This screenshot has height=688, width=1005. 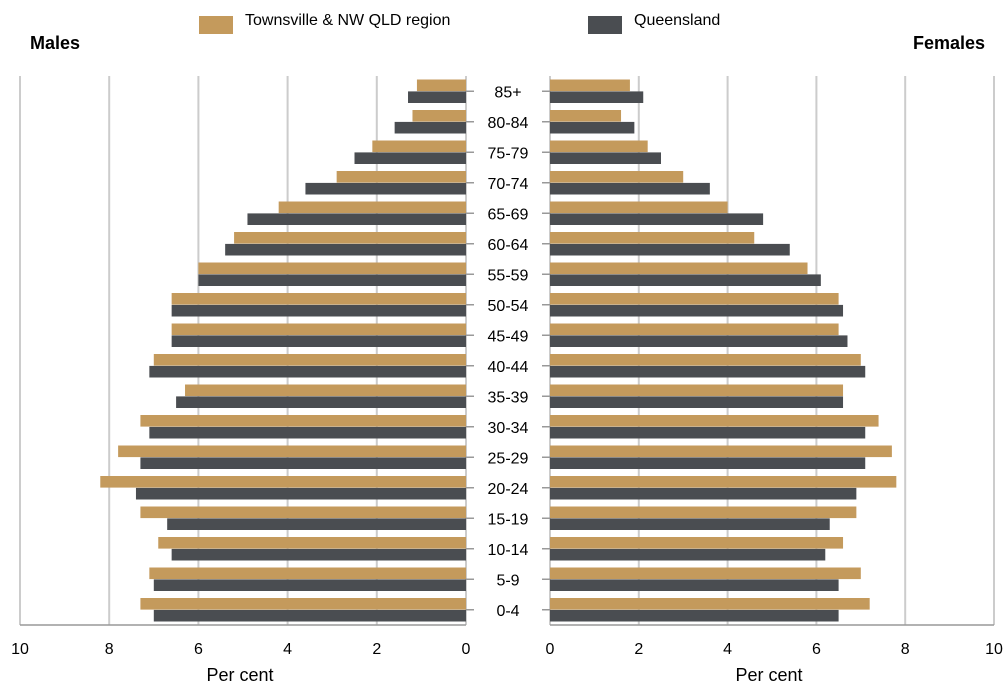 I want to click on bar-females-queensland-85+, so click(x=597, y=97).